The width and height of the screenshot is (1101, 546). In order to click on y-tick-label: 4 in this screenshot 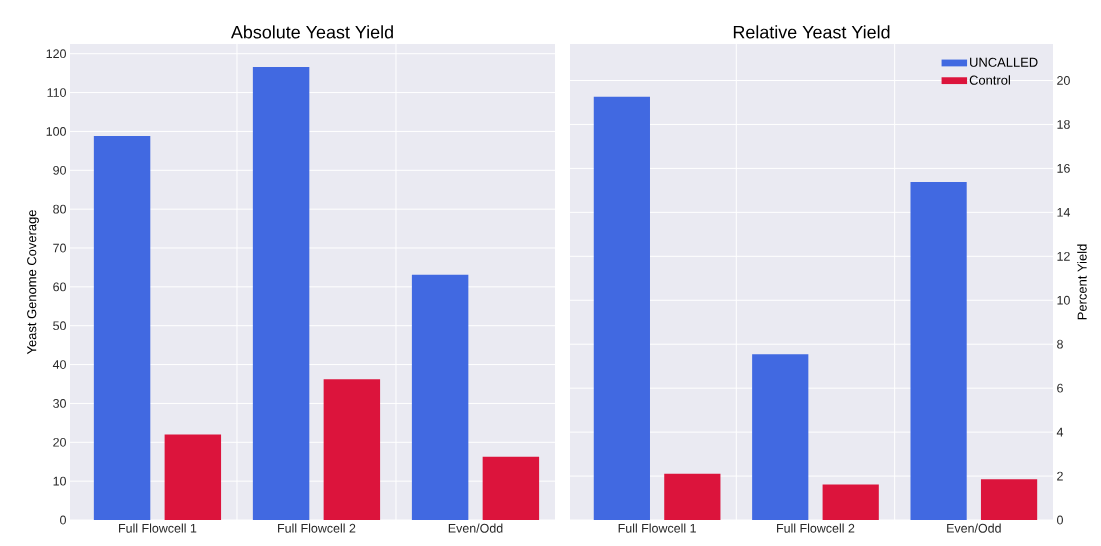, I will do `click(1060, 432)`.